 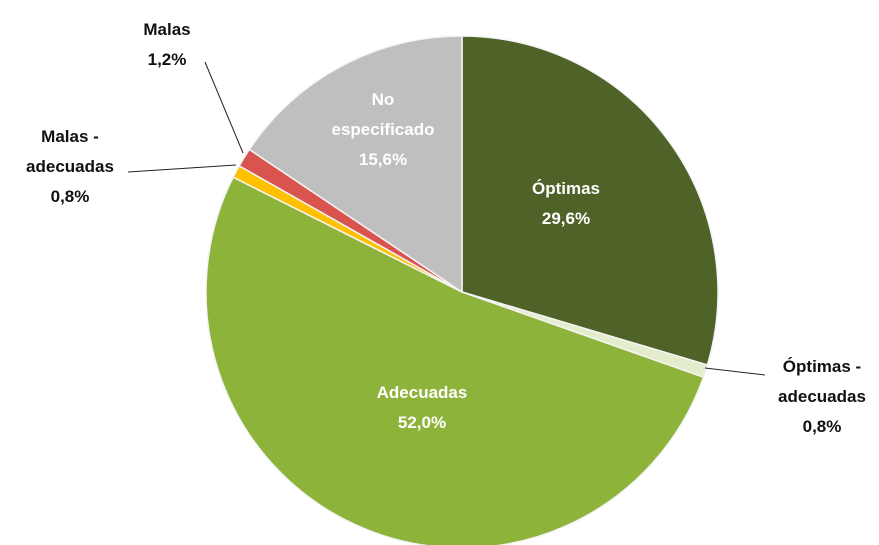 What do you see at coordinates (167, 45) in the screenshot?
I see `slice-label: Malas 1,2%` at bounding box center [167, 45].